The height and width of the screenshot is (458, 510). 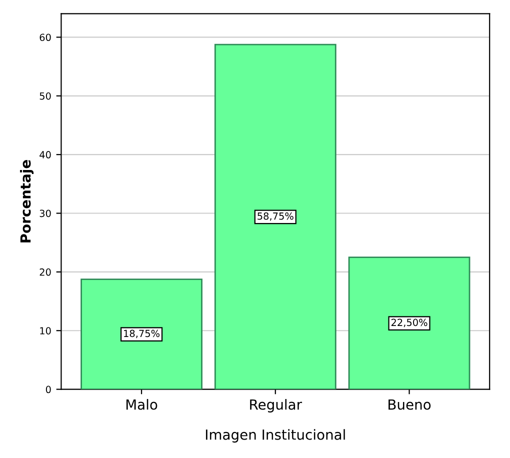 I want to click on data-label: 22,50%, so click(x=409, y=323).